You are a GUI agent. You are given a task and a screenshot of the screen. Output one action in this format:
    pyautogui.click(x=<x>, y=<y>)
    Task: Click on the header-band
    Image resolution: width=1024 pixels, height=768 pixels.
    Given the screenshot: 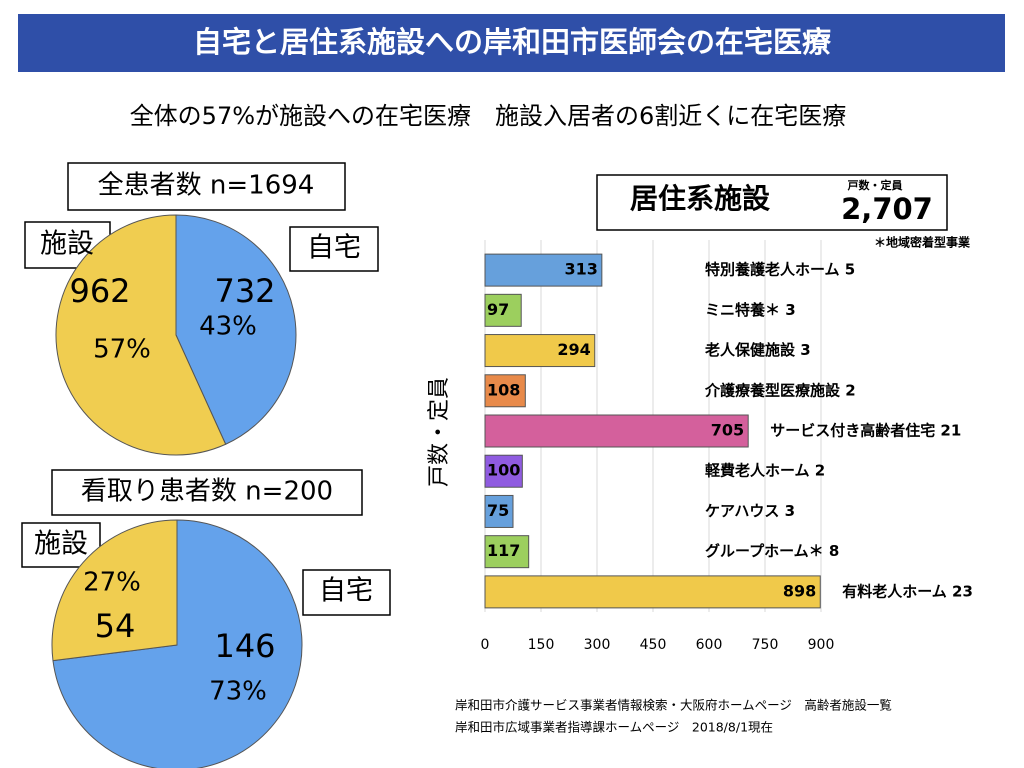 What is the action you would take?
    pyautogui.click(x=511, y=43)
    